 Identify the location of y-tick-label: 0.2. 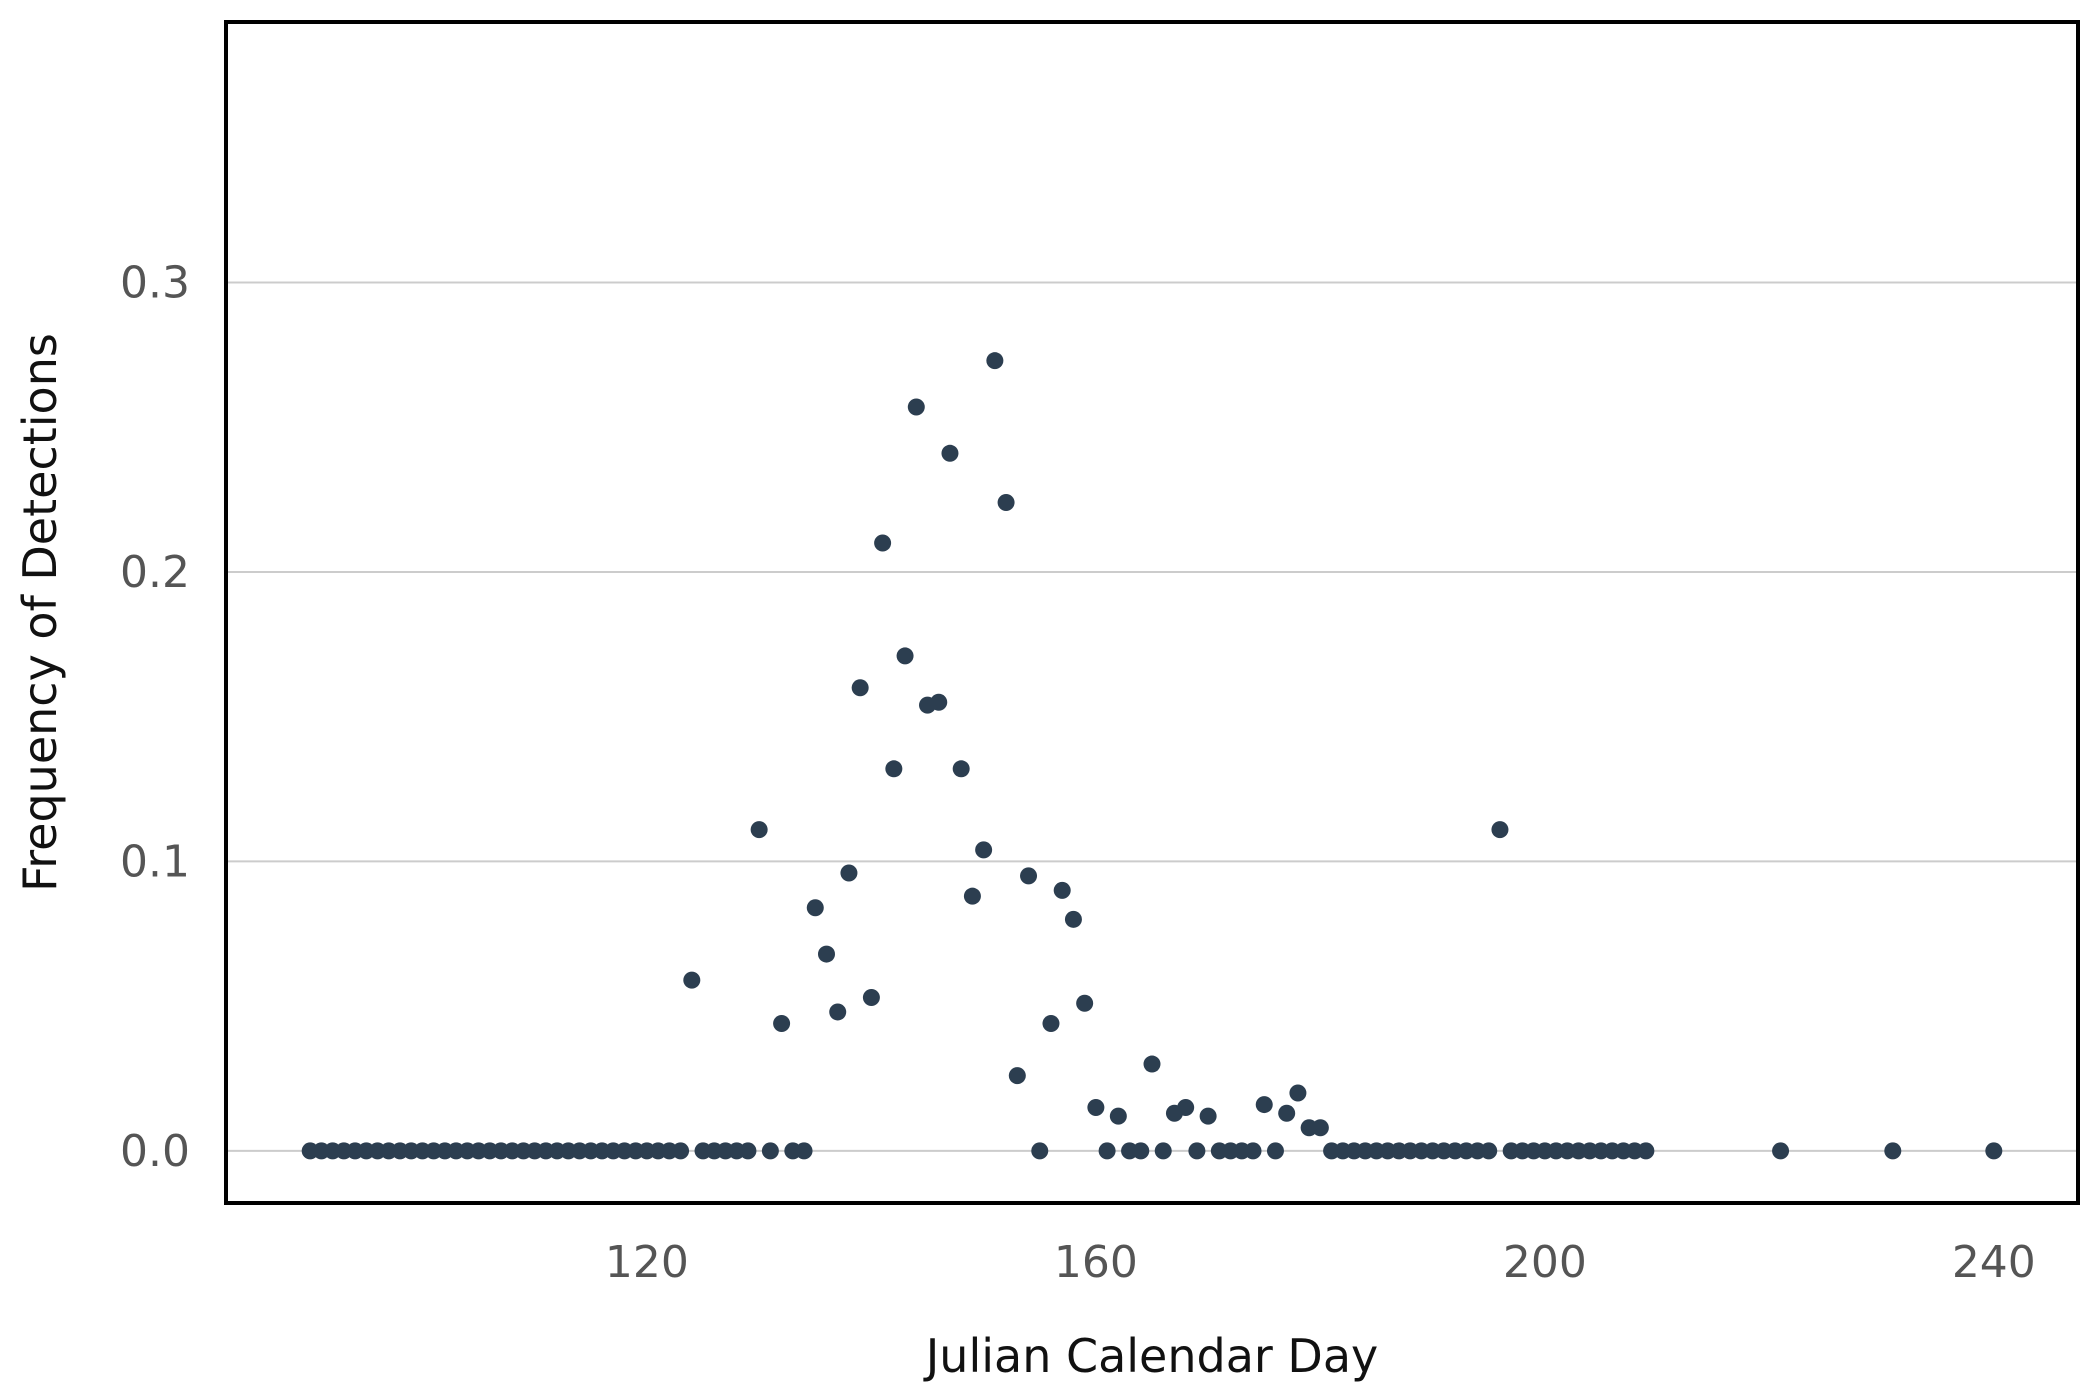
(155, 572).